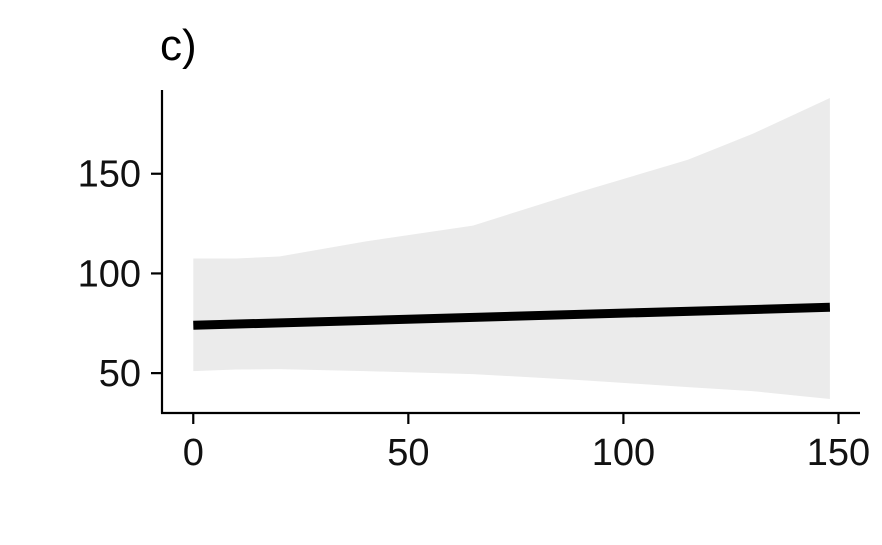 This screenshot has height=545, width=882. What do you see at coordinates (512, 316) in the screenshot?
I see `fitted-line` at bounding box center [512, 316].